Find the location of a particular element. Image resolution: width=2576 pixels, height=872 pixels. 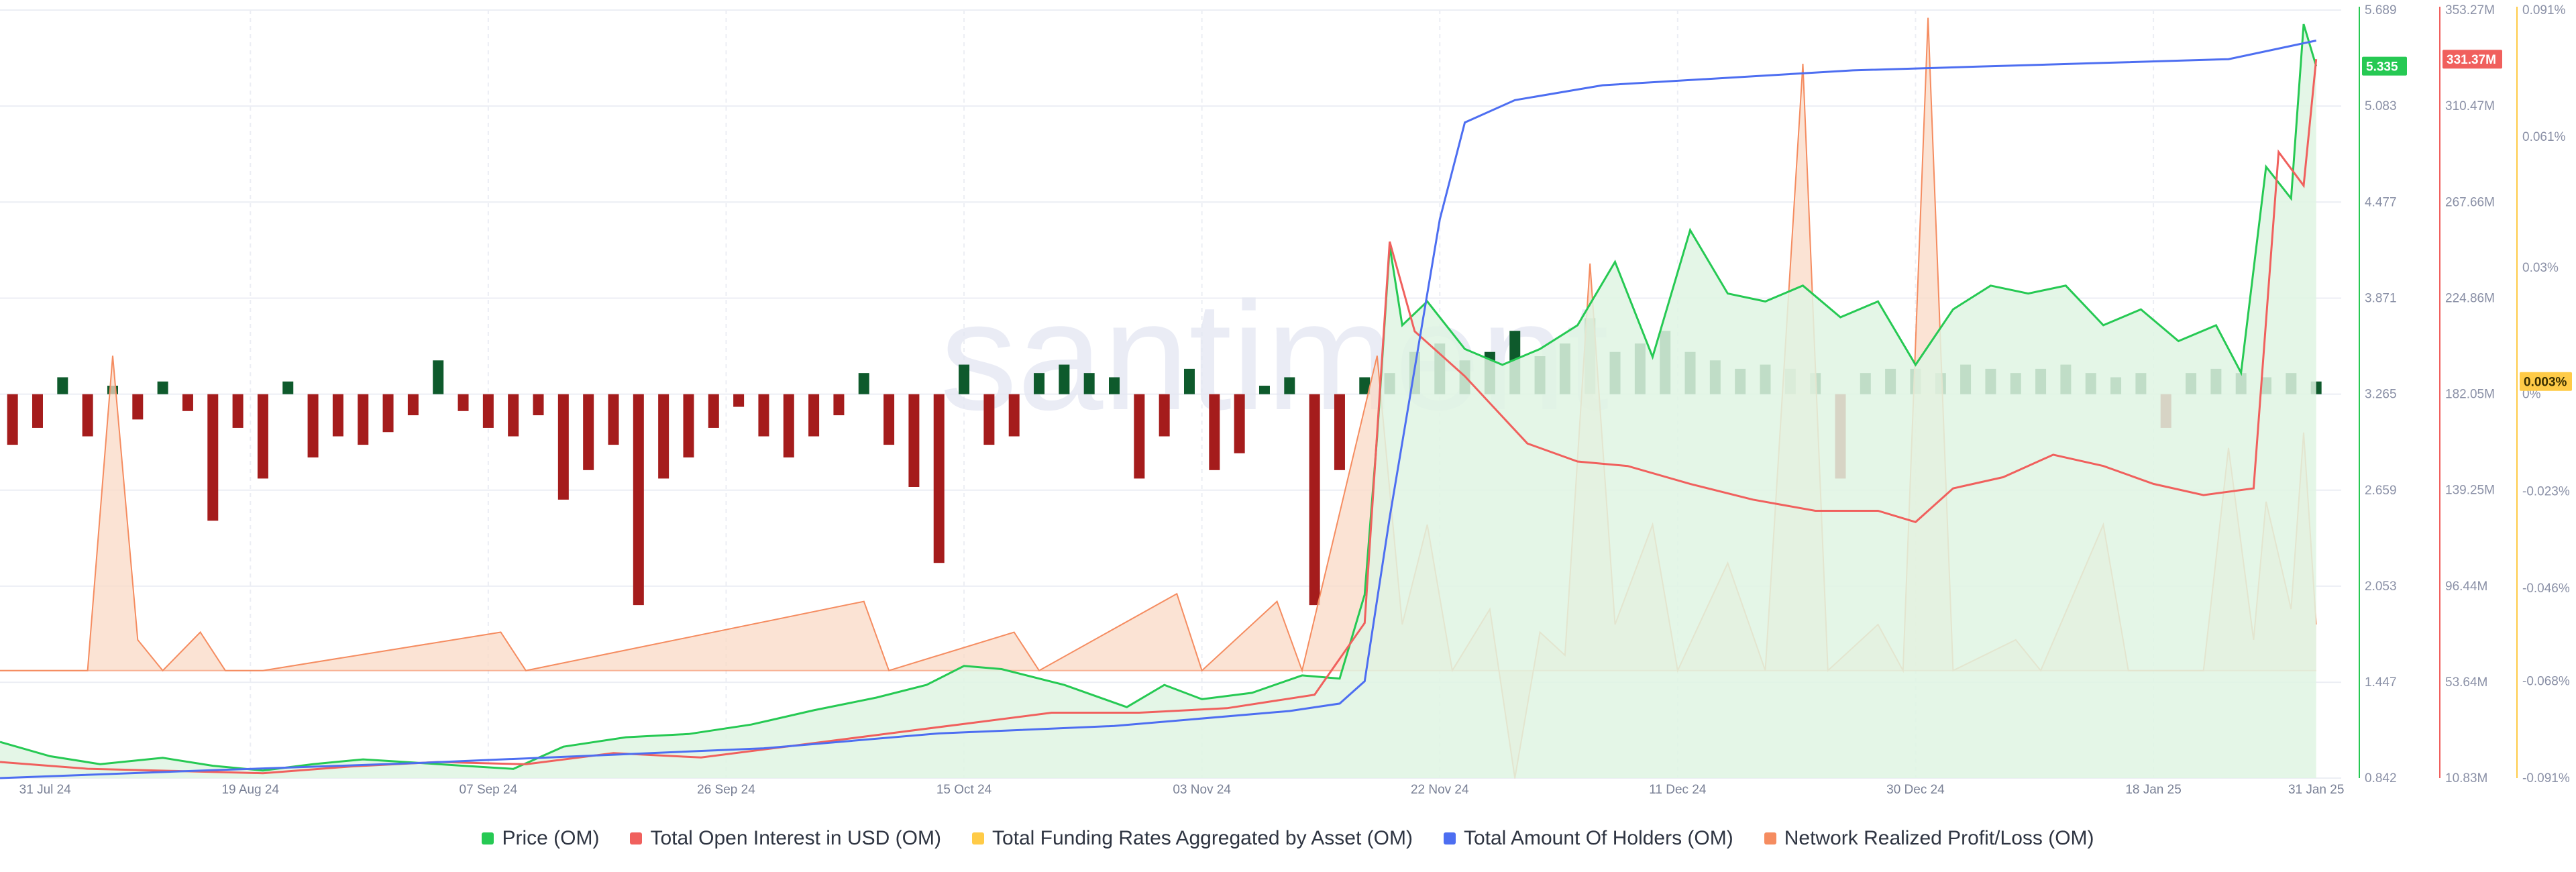

x-tick-label: 03 Nov 24 is located at coordinates (1202, 790).